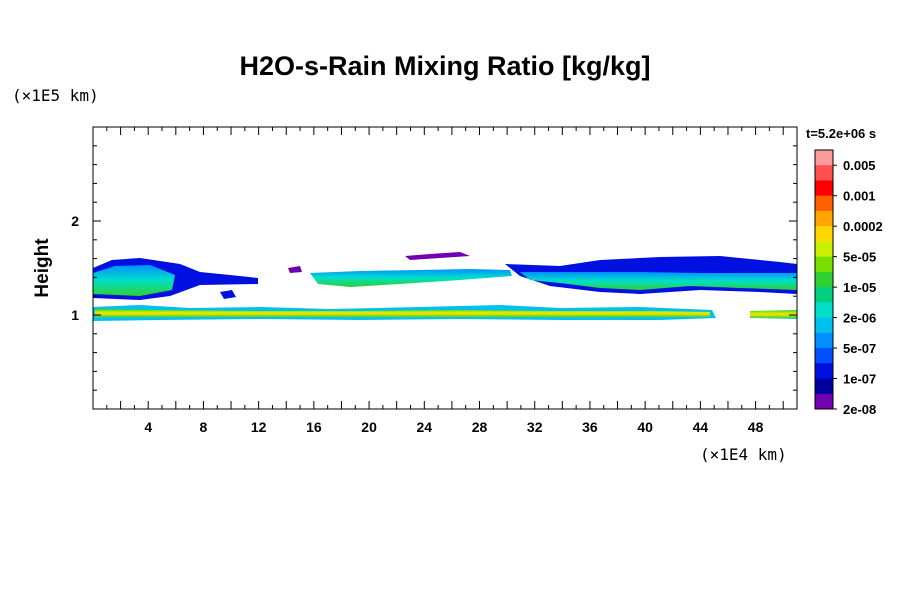  I want to click on x-unit-label: (×1E4 km), so click(743, 454).